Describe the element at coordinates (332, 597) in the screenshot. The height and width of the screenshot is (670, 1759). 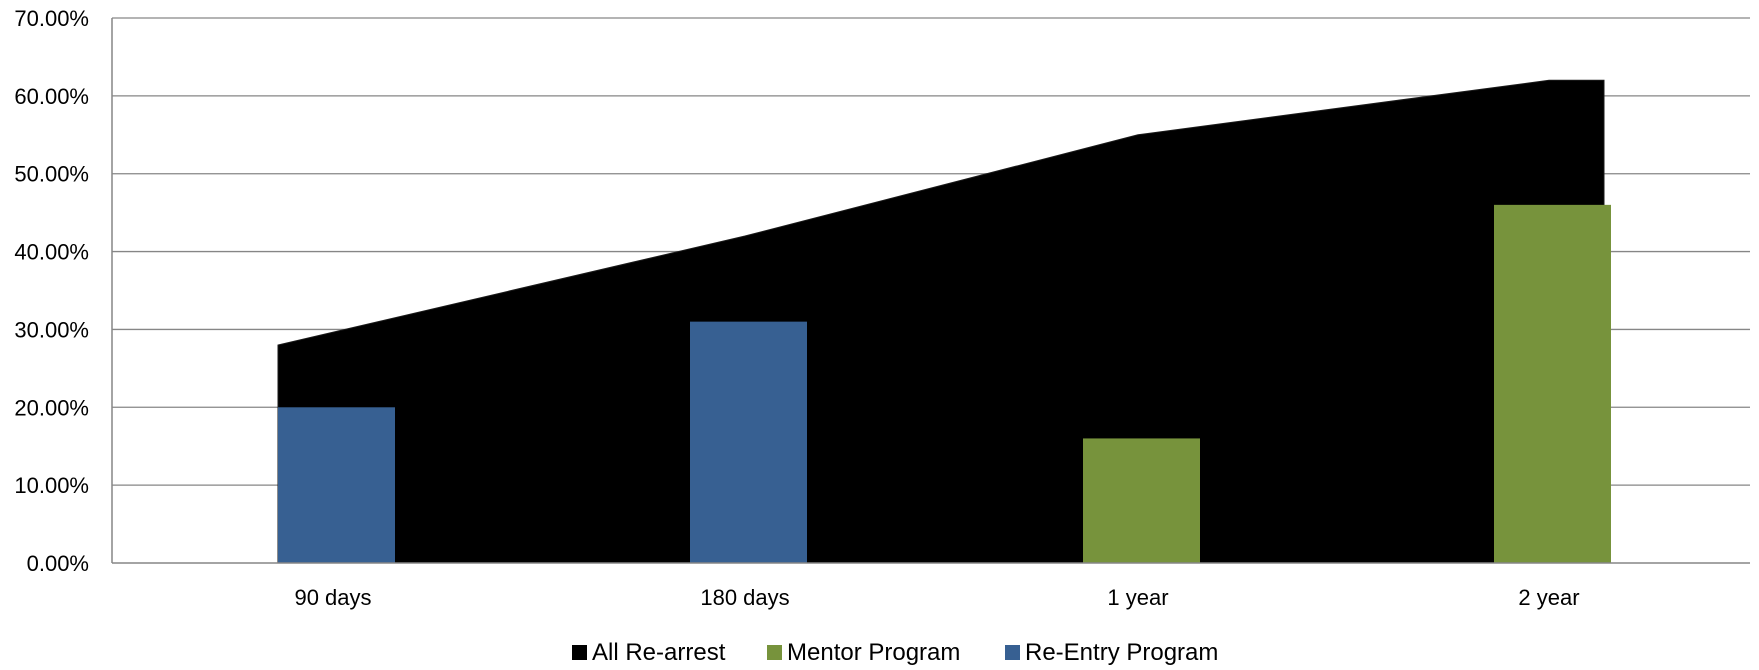
I see `x-tick-label: 90 days` at that location.